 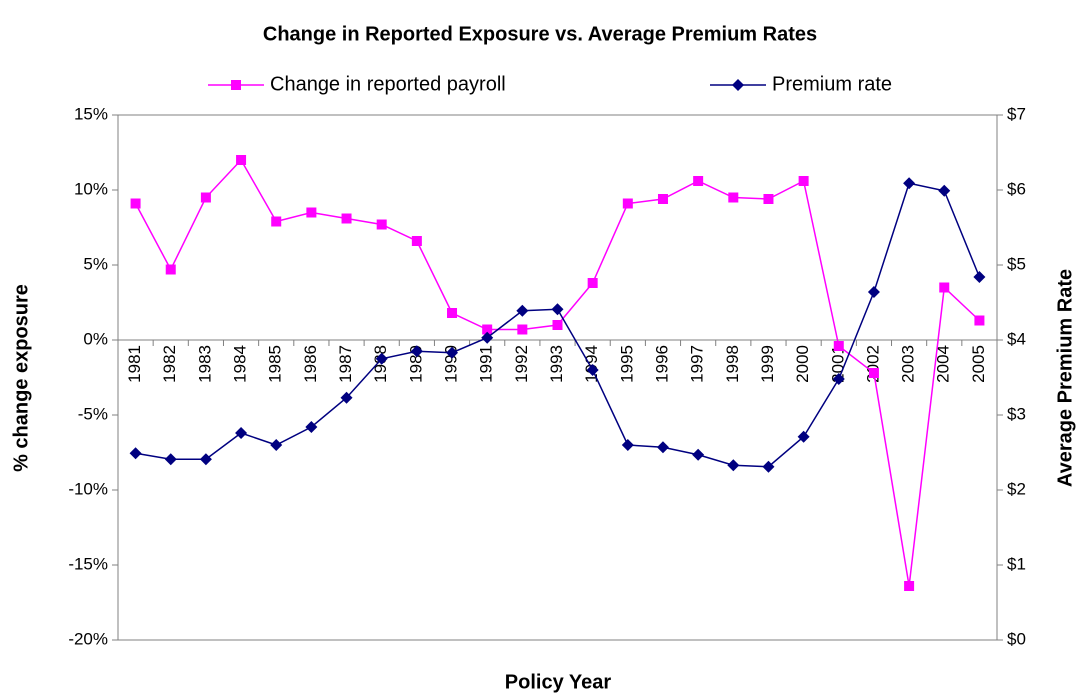 I want to click on x-tick-label: 1988, so click(x=380, y=364).